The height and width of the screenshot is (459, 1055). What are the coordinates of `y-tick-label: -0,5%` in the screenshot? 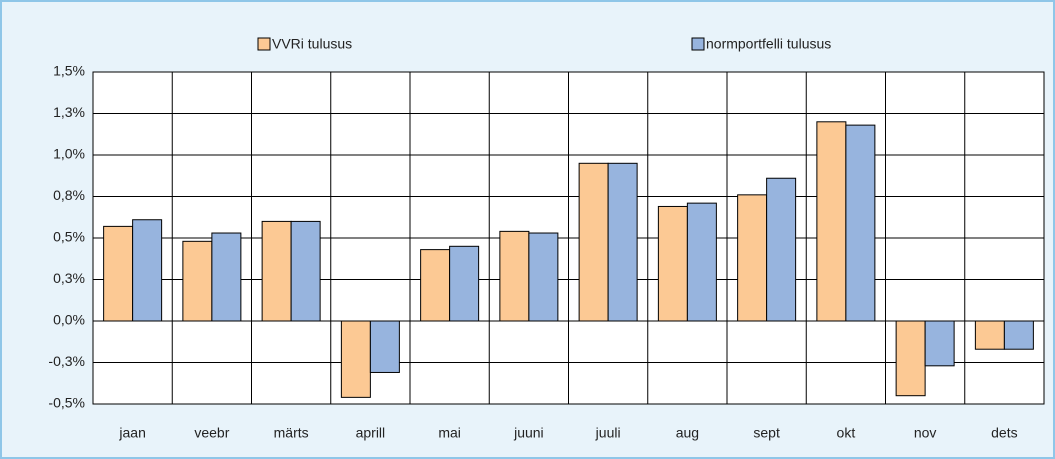 It's located at (66, 403).